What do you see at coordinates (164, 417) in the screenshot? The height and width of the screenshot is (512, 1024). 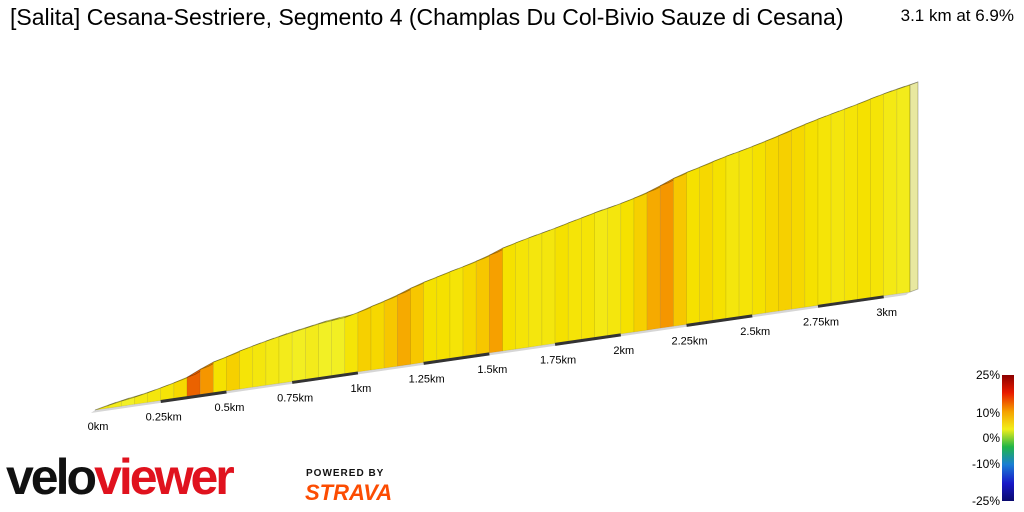 I see `x-tick-label: 0.25km` at bounding box center [164, 417].